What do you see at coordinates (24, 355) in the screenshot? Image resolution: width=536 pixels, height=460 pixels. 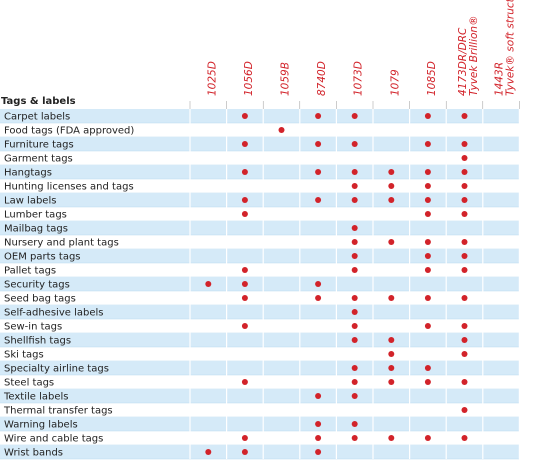 I see `row-label: Ski tags` at bounding box center [24, 355].